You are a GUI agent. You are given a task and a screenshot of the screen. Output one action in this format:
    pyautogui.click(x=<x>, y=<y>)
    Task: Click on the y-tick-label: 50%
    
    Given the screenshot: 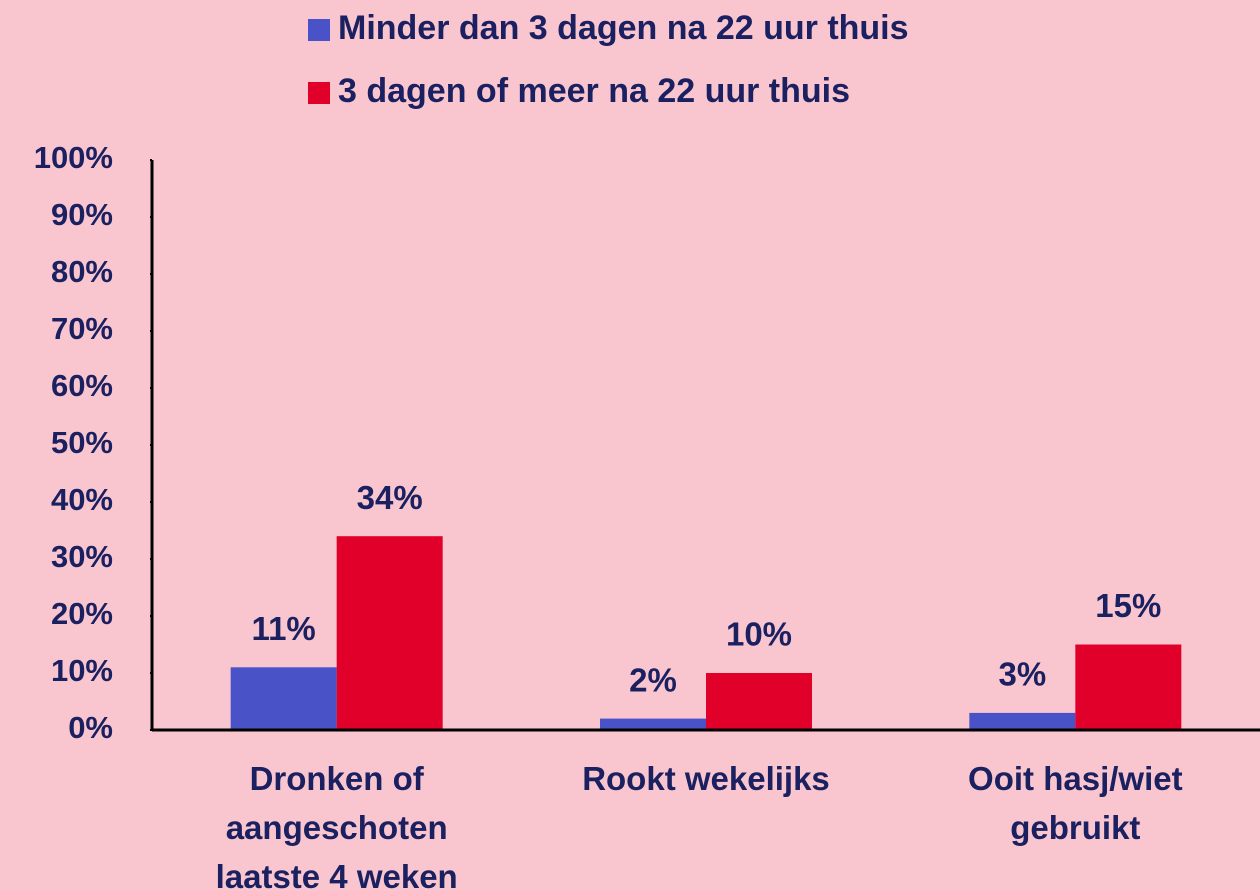 What is the action you would take?
    pyautogui.click(x=82, y=442)
    